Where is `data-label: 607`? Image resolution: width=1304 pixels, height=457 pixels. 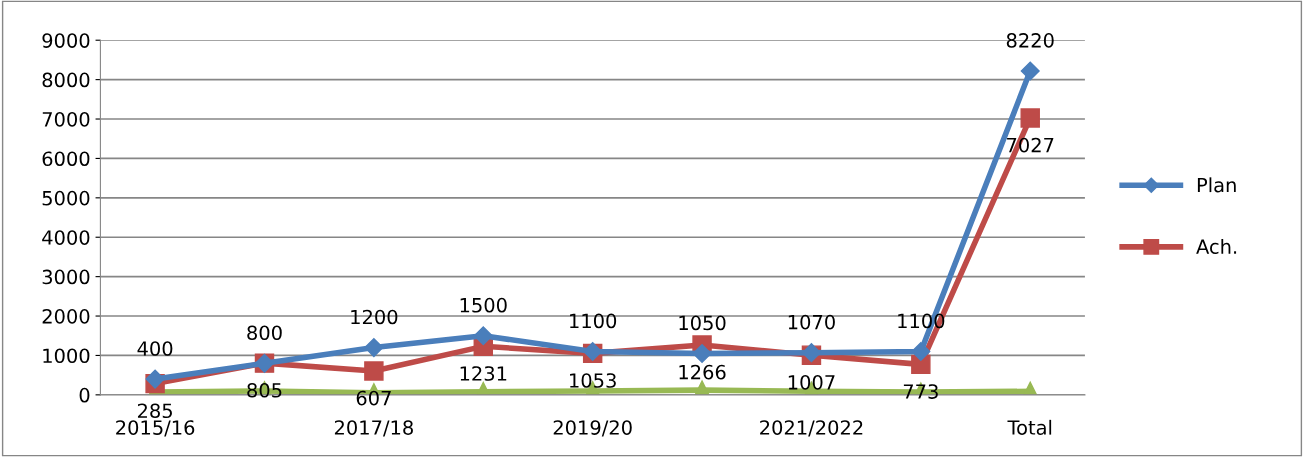
data-label: 607 is located at coordinates (373, 398).